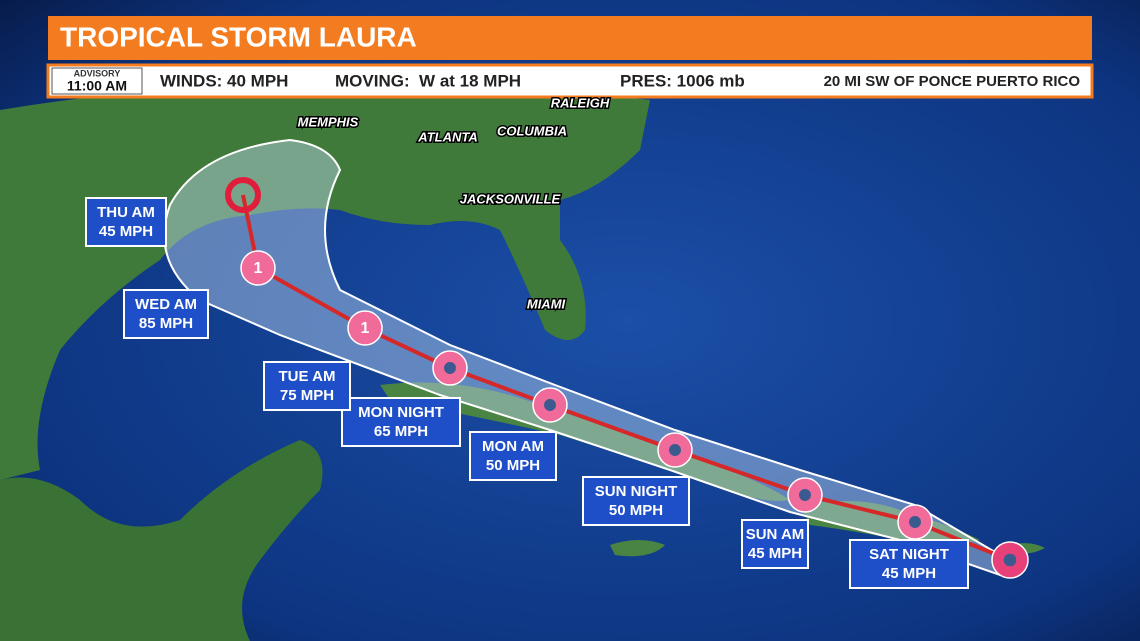 Image resolution: width=1140 pixels, height=641 pixels. What do you see at coordinates (447, 136) in the screenshot?
I see `city-label: ATLANTA` at bounding box center [447, 136].